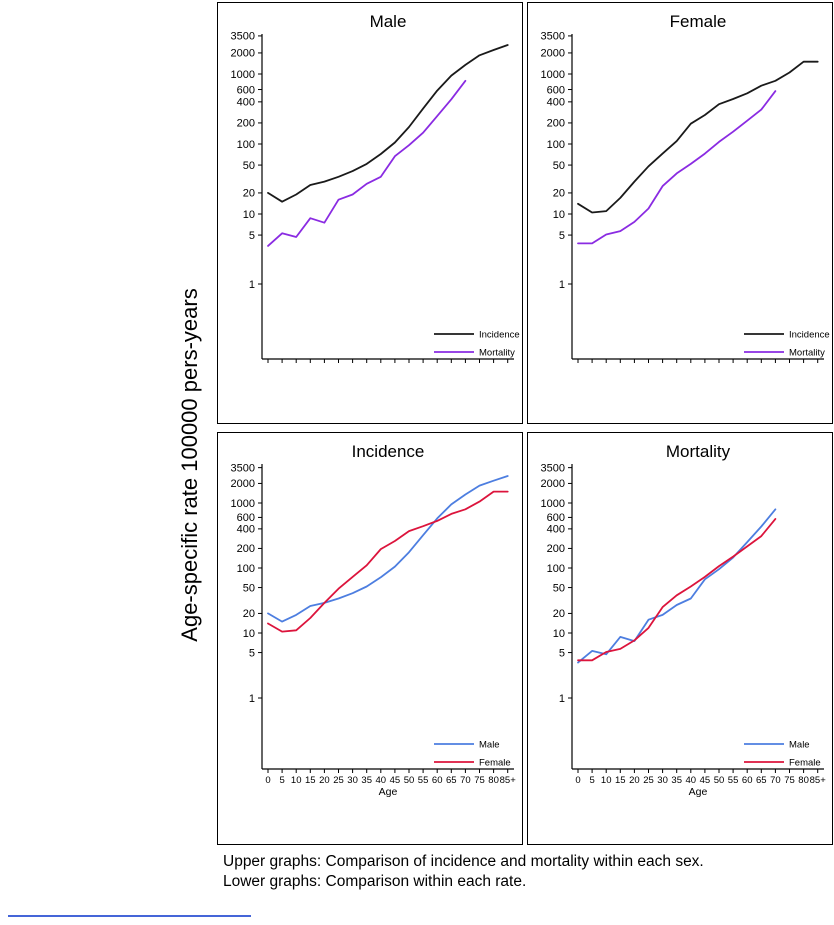 The width and height of the screenshot is (834, 925). Describe the element at coordinates (388, 21) in the screenshot. I see `panel-title: Male` at that location.